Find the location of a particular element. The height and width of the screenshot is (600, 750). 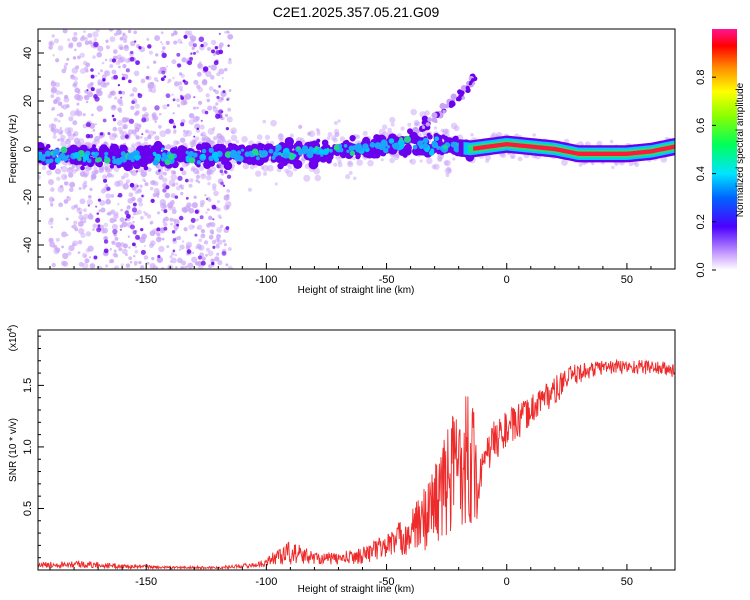

y-tick-label: -40 is located at coordinates (28, 245).